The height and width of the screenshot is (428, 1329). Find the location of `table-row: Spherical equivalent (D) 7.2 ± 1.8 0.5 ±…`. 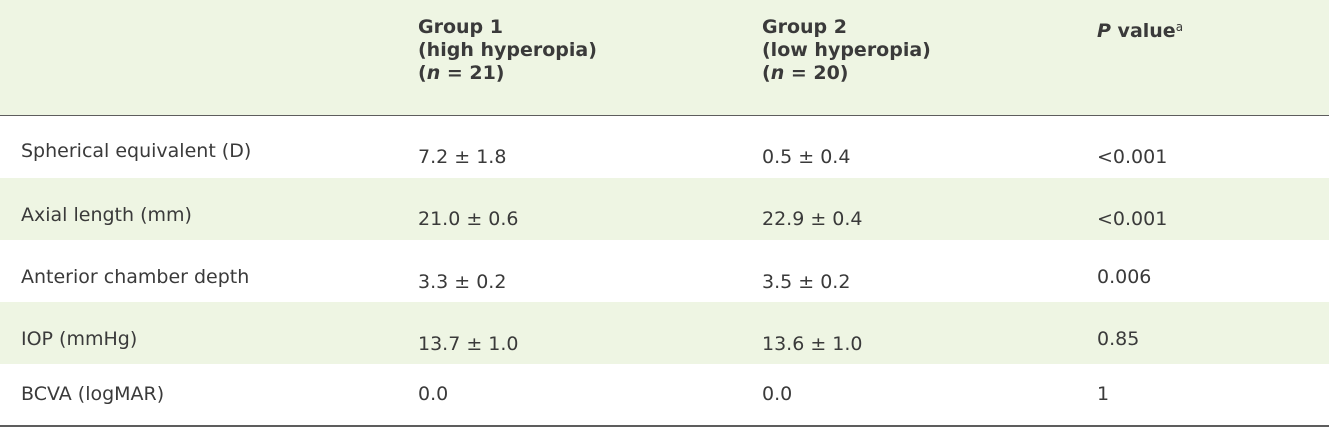

table-row: Spherical equivalent (D) 7.2 ± 1.8 0.5 ±… is located at coordinates (664, 147).